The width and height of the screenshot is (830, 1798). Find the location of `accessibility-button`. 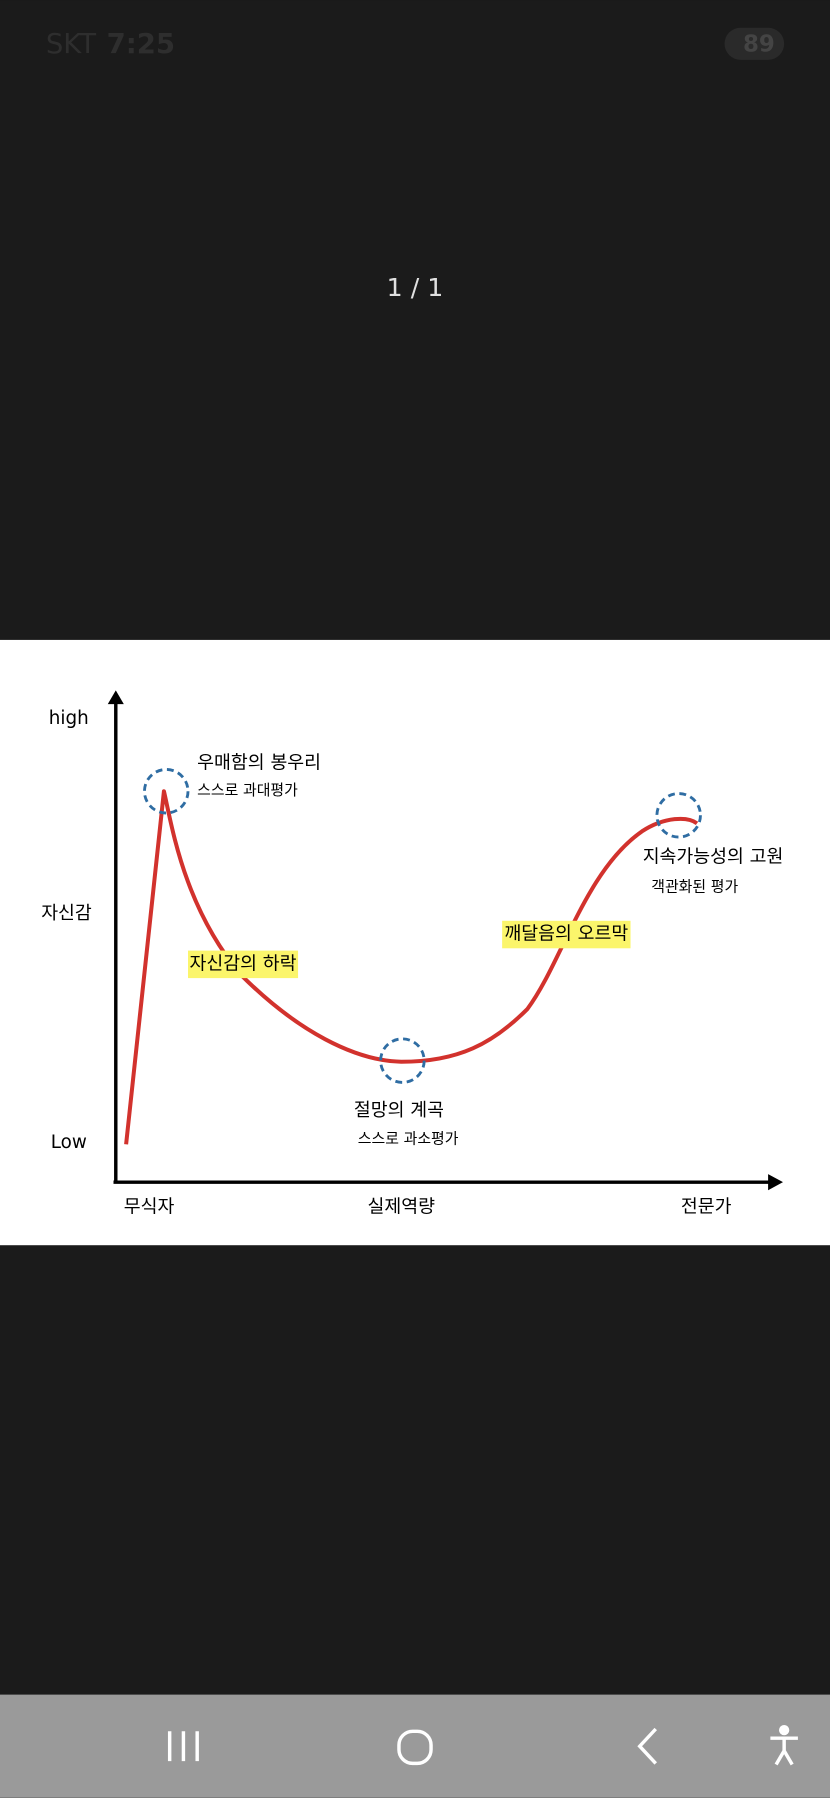

accessibility-button is located at coordinates (784, 1745).